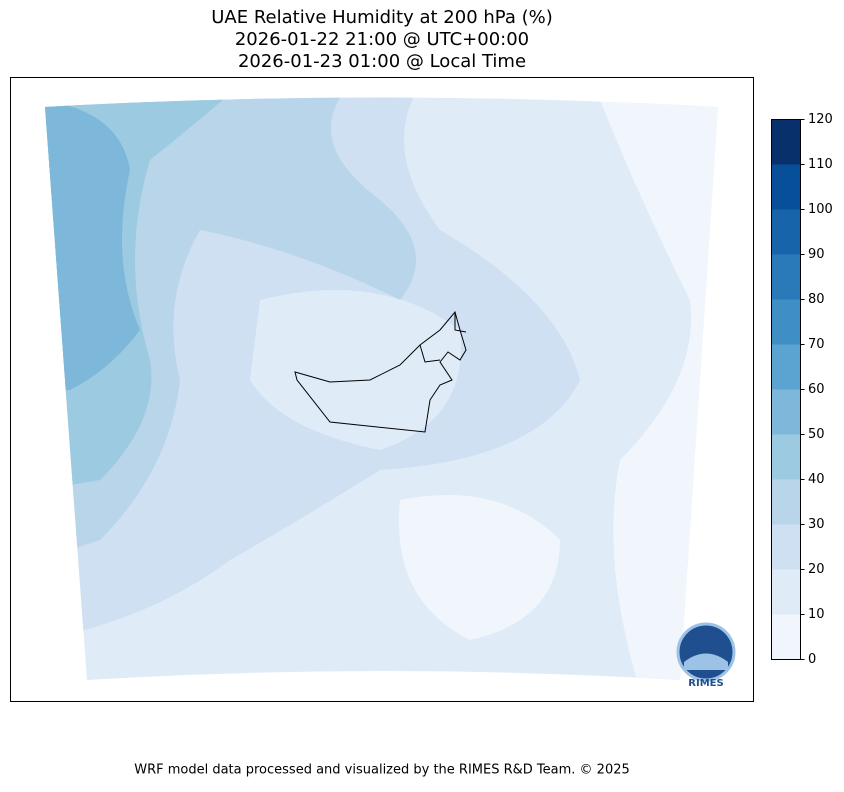 This screenshot has width=844, height=792. I want to click on colorbar-tick-label: 30, so click(816, 524).